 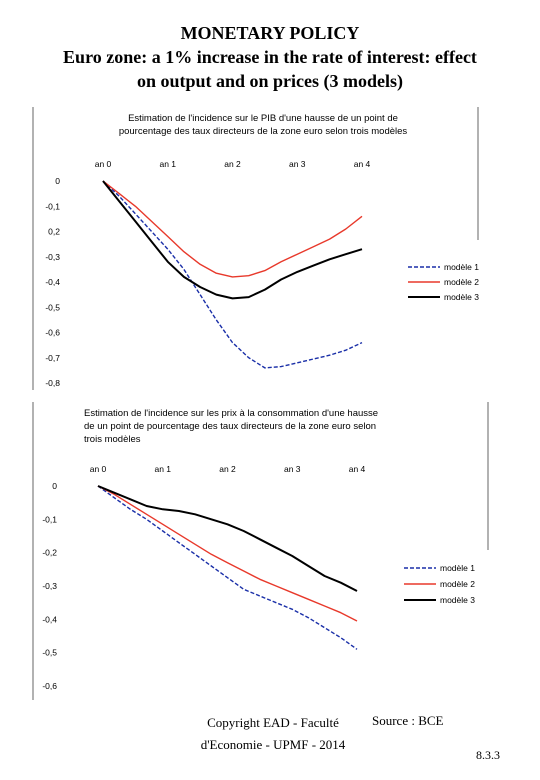 What do you see at coordinates (112, 439) in the screenshot?
I see `chart-title-line: trois modèles` at bounding box center [112, 439].